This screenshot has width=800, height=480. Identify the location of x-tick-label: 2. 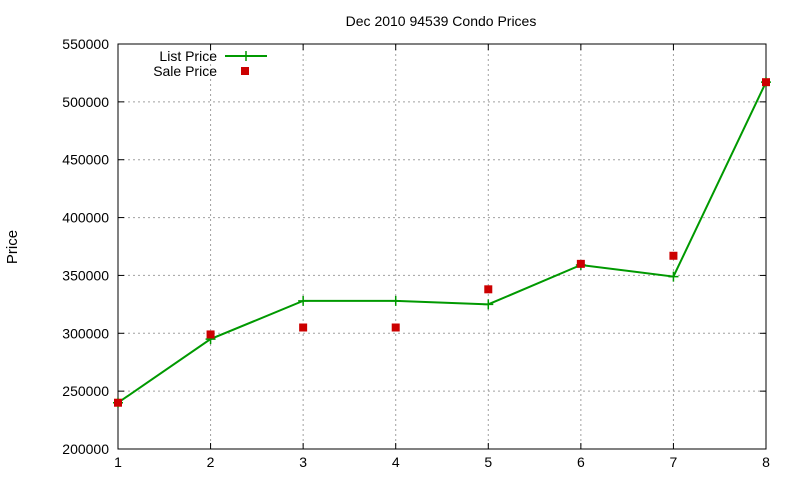
(211, 462).